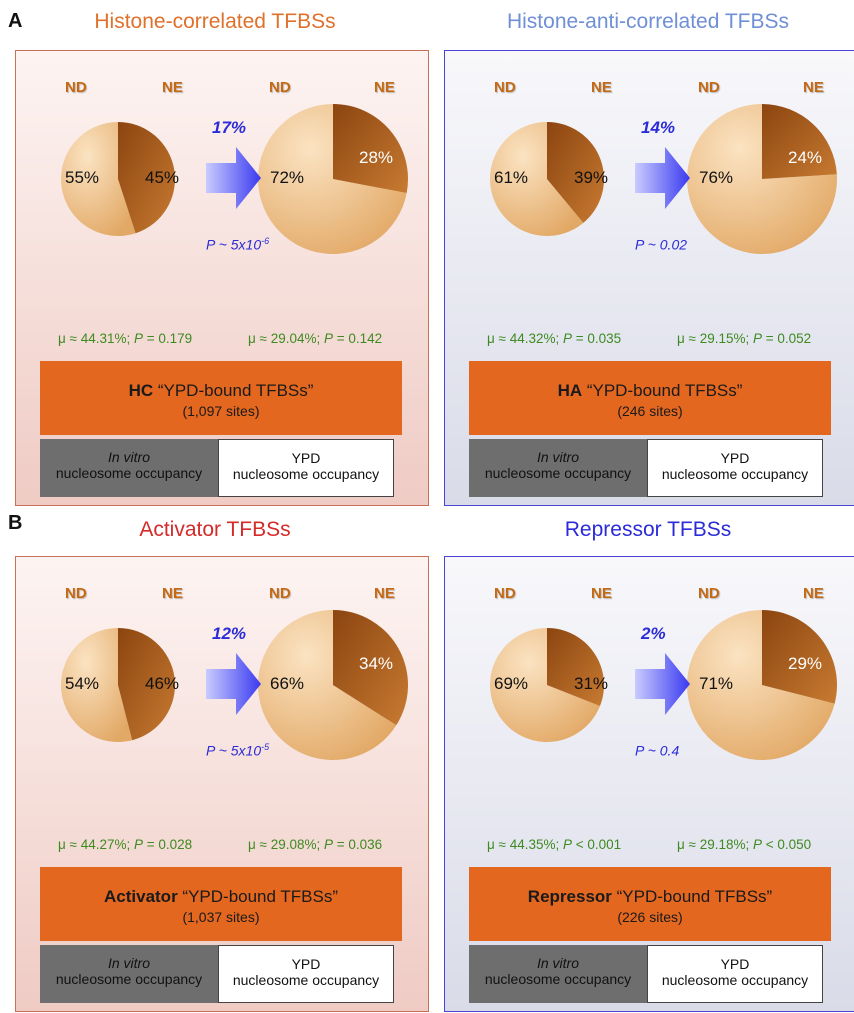  What do you see at coordinates (554, 844) in the screenshot?
I see `stat-before: μ ≈ 44.35%; P < 0.001` at bounding box center [554, 844].